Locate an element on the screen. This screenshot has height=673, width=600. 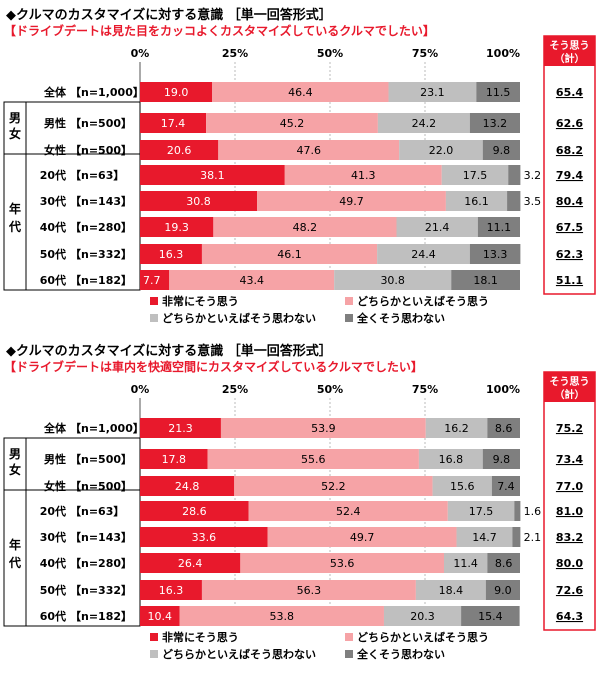
data-label: 17.8 is located at coordinates (174, 459).